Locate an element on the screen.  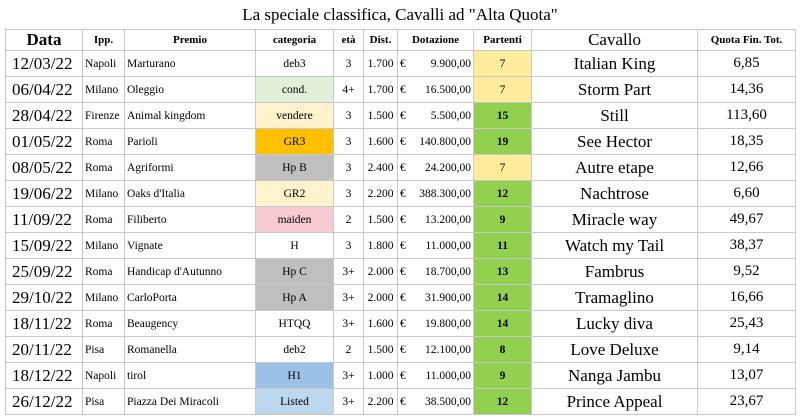
table-cell: Love Deluxe is located at coordinates (615, 349).